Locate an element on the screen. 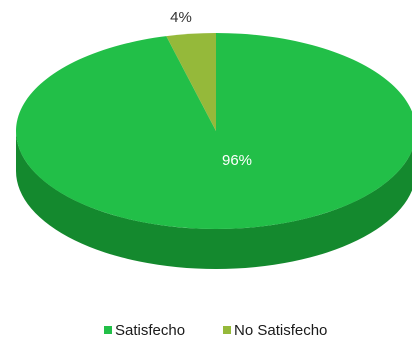 Image resolution: width=412 pixels, height=349 pixels. pie-slice-no-satisfecho is located at coordinates (191, 82).